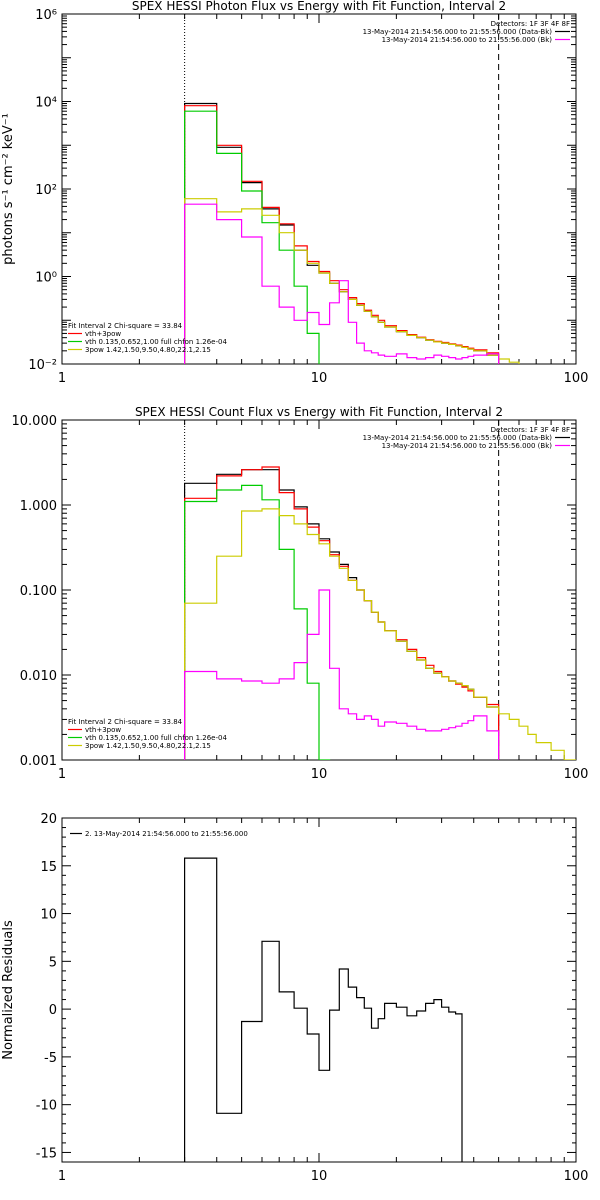 This screenshot has height=1200, width=600. Describe the element at coordinates (46, 1106) in the screenshot. I see `y-tick-label: -10` at that location.